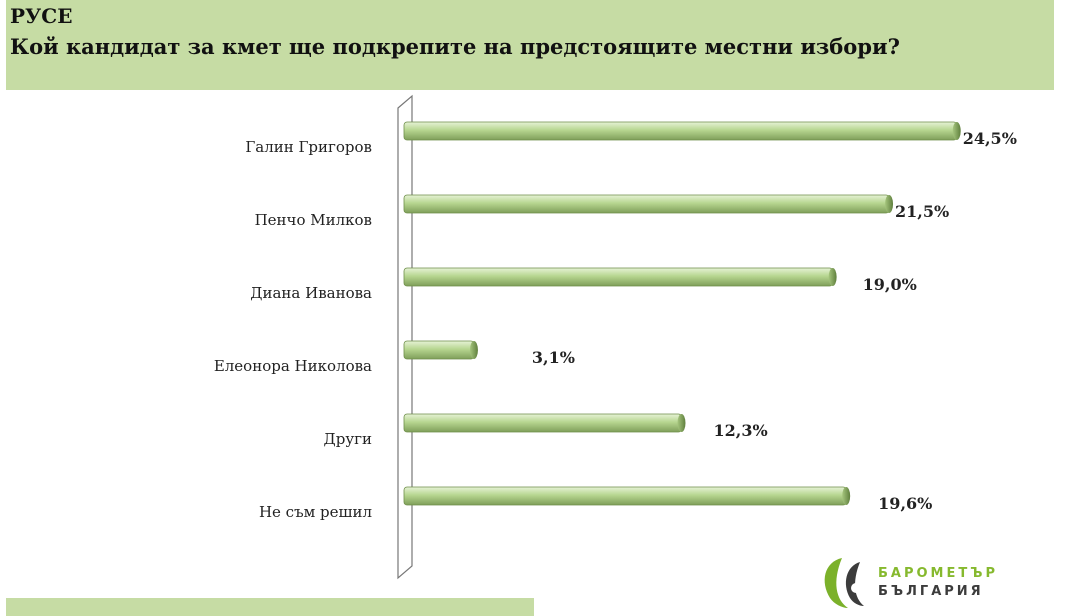  Describe the element at coordinates (270, 607) in the screenshot. I see `footer-band` at that location.